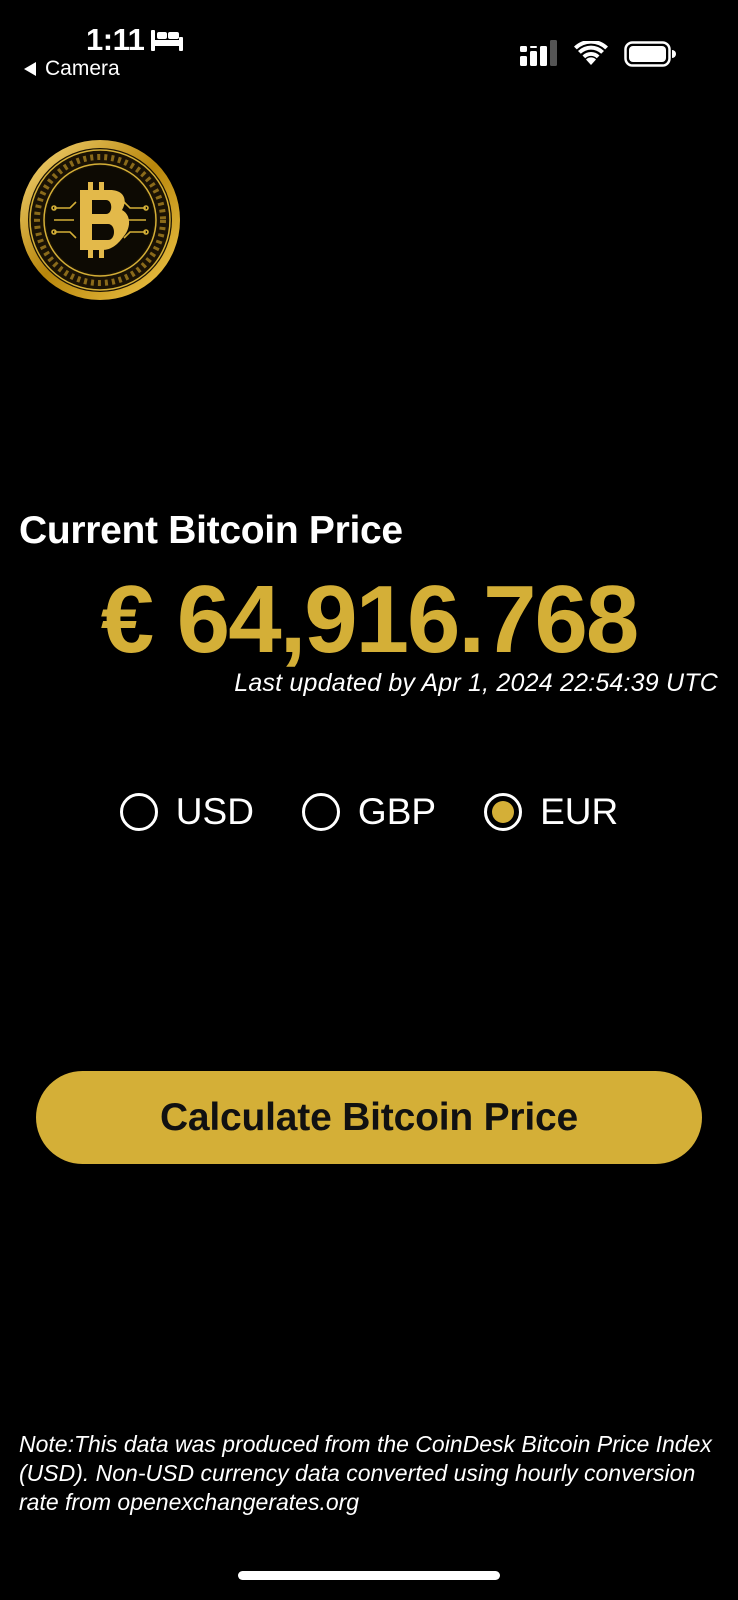  I want to click on radio-checked-icon, so click(503, 812).